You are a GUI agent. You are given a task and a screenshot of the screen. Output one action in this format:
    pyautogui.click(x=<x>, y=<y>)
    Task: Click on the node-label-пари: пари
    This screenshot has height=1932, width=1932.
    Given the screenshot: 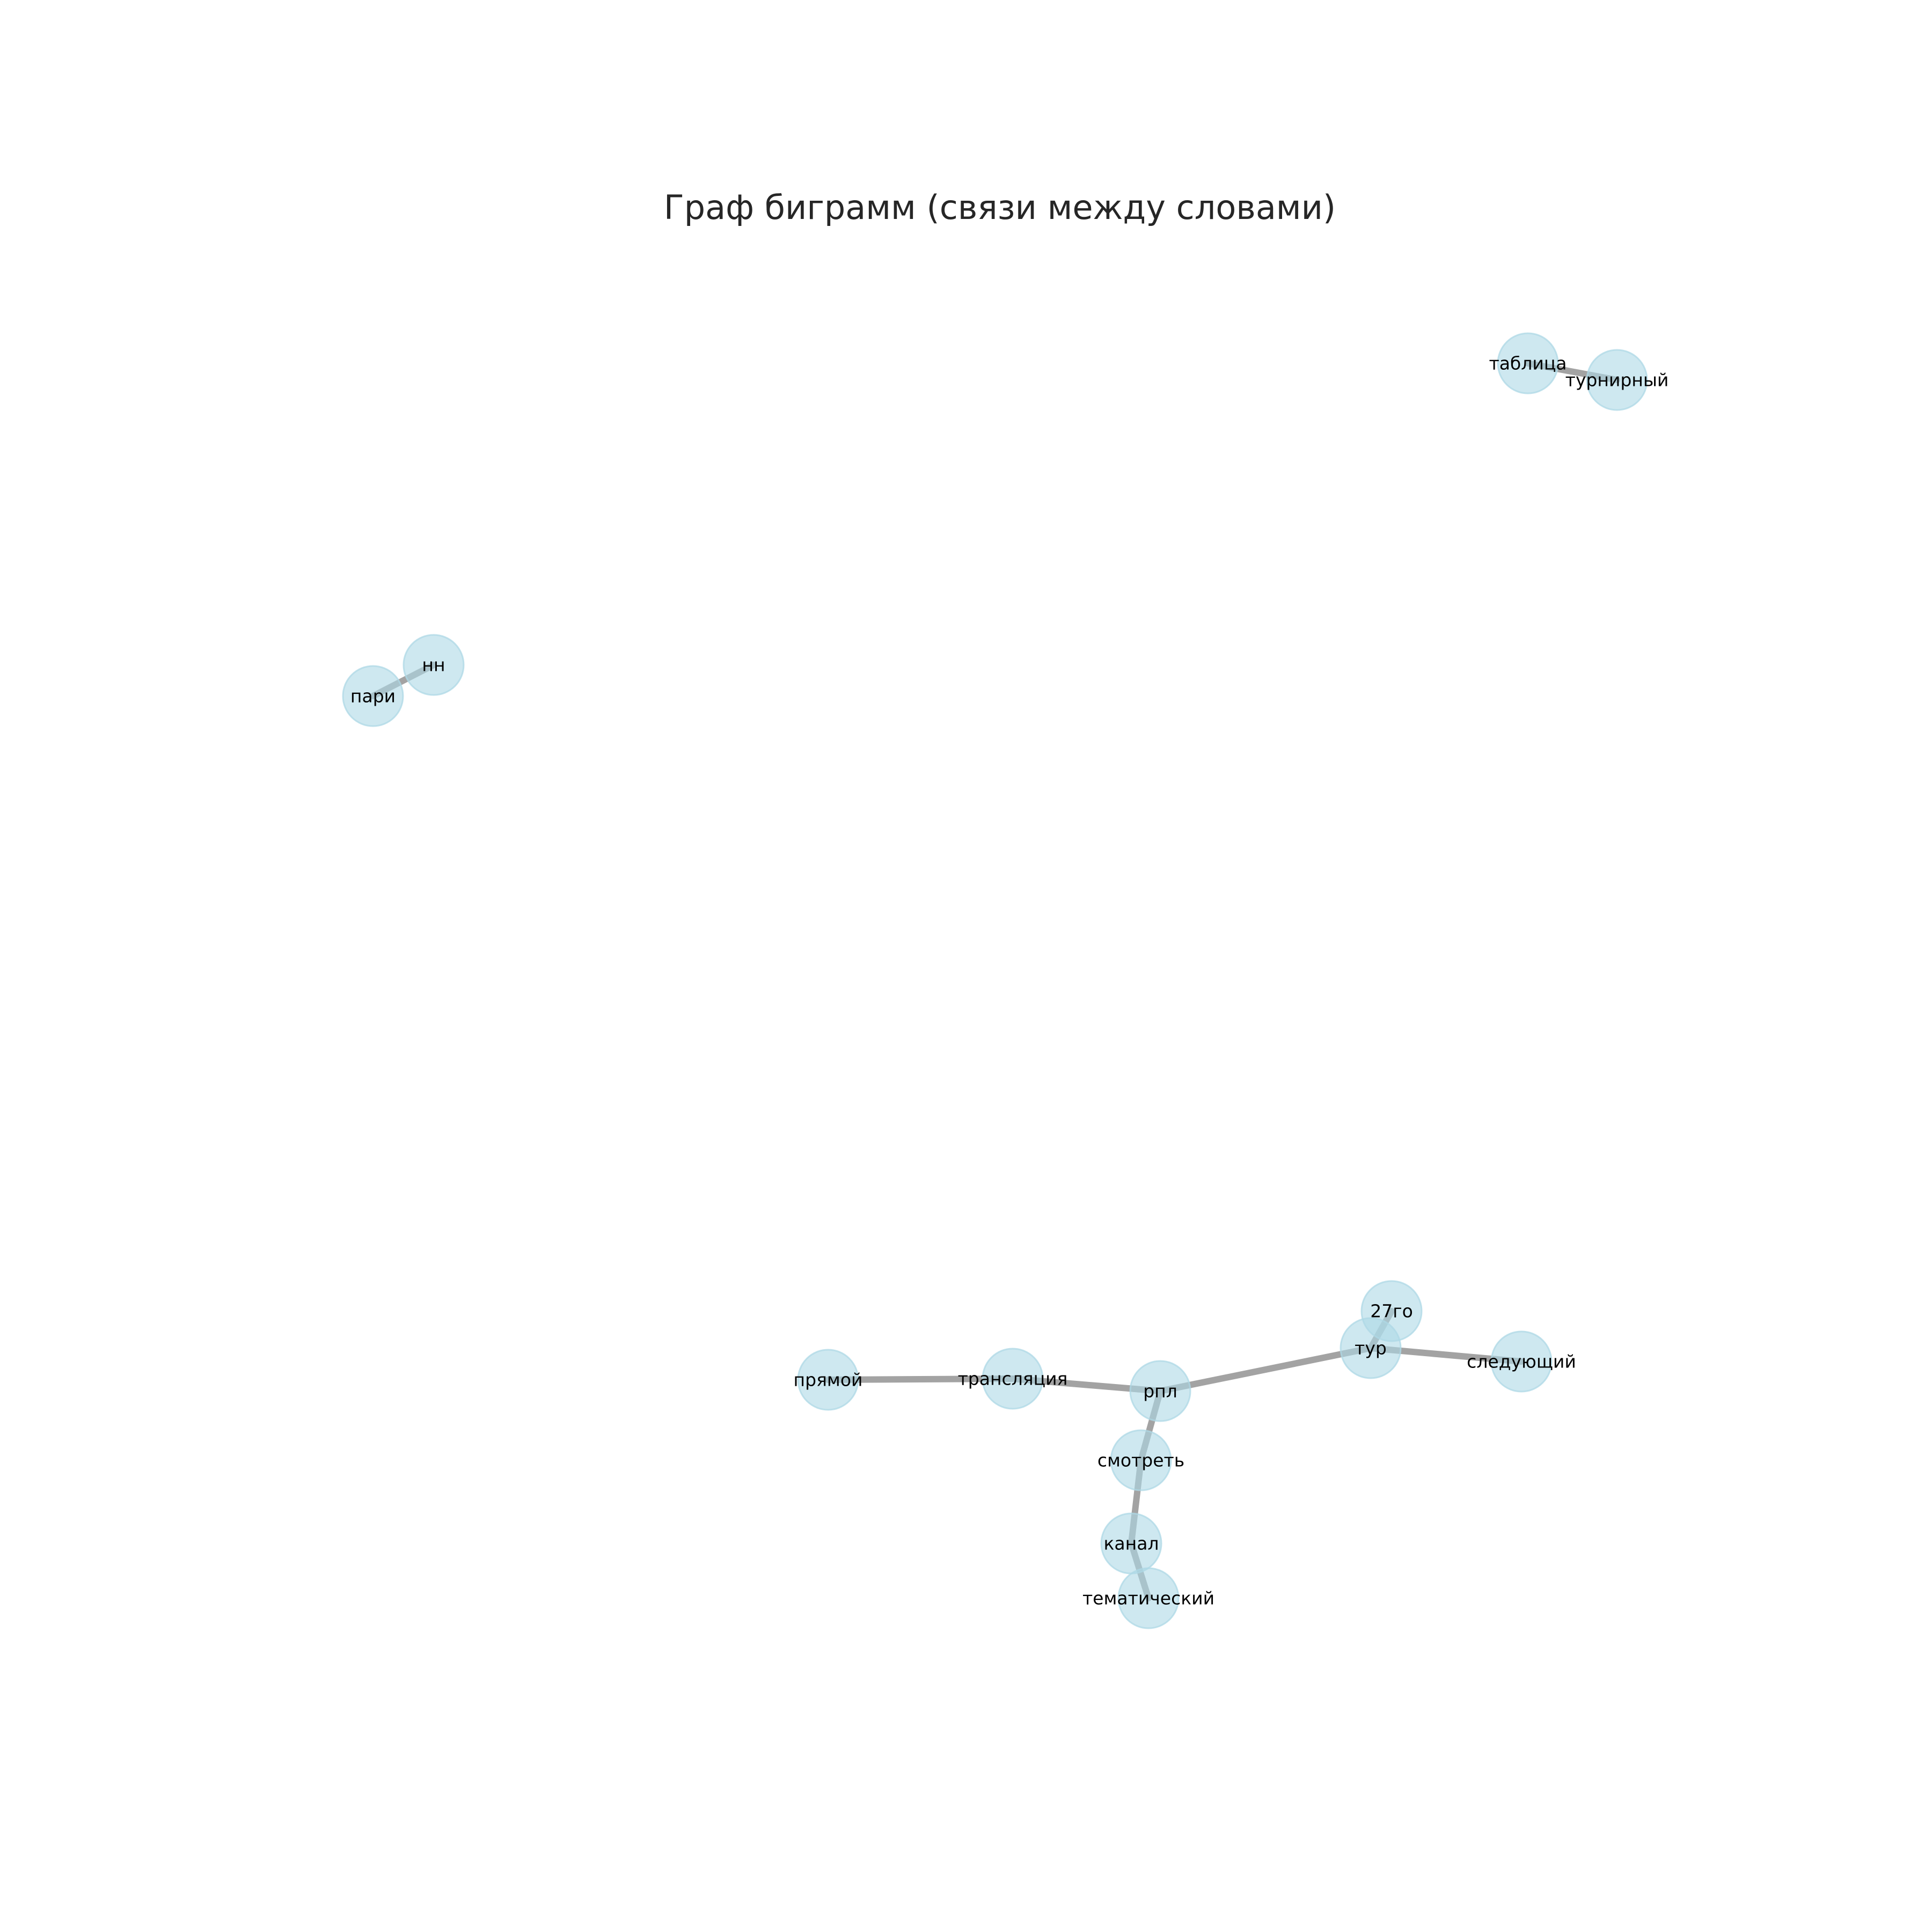 What is the action you would take?
    pyautogui.click(x=373, y=696)
    